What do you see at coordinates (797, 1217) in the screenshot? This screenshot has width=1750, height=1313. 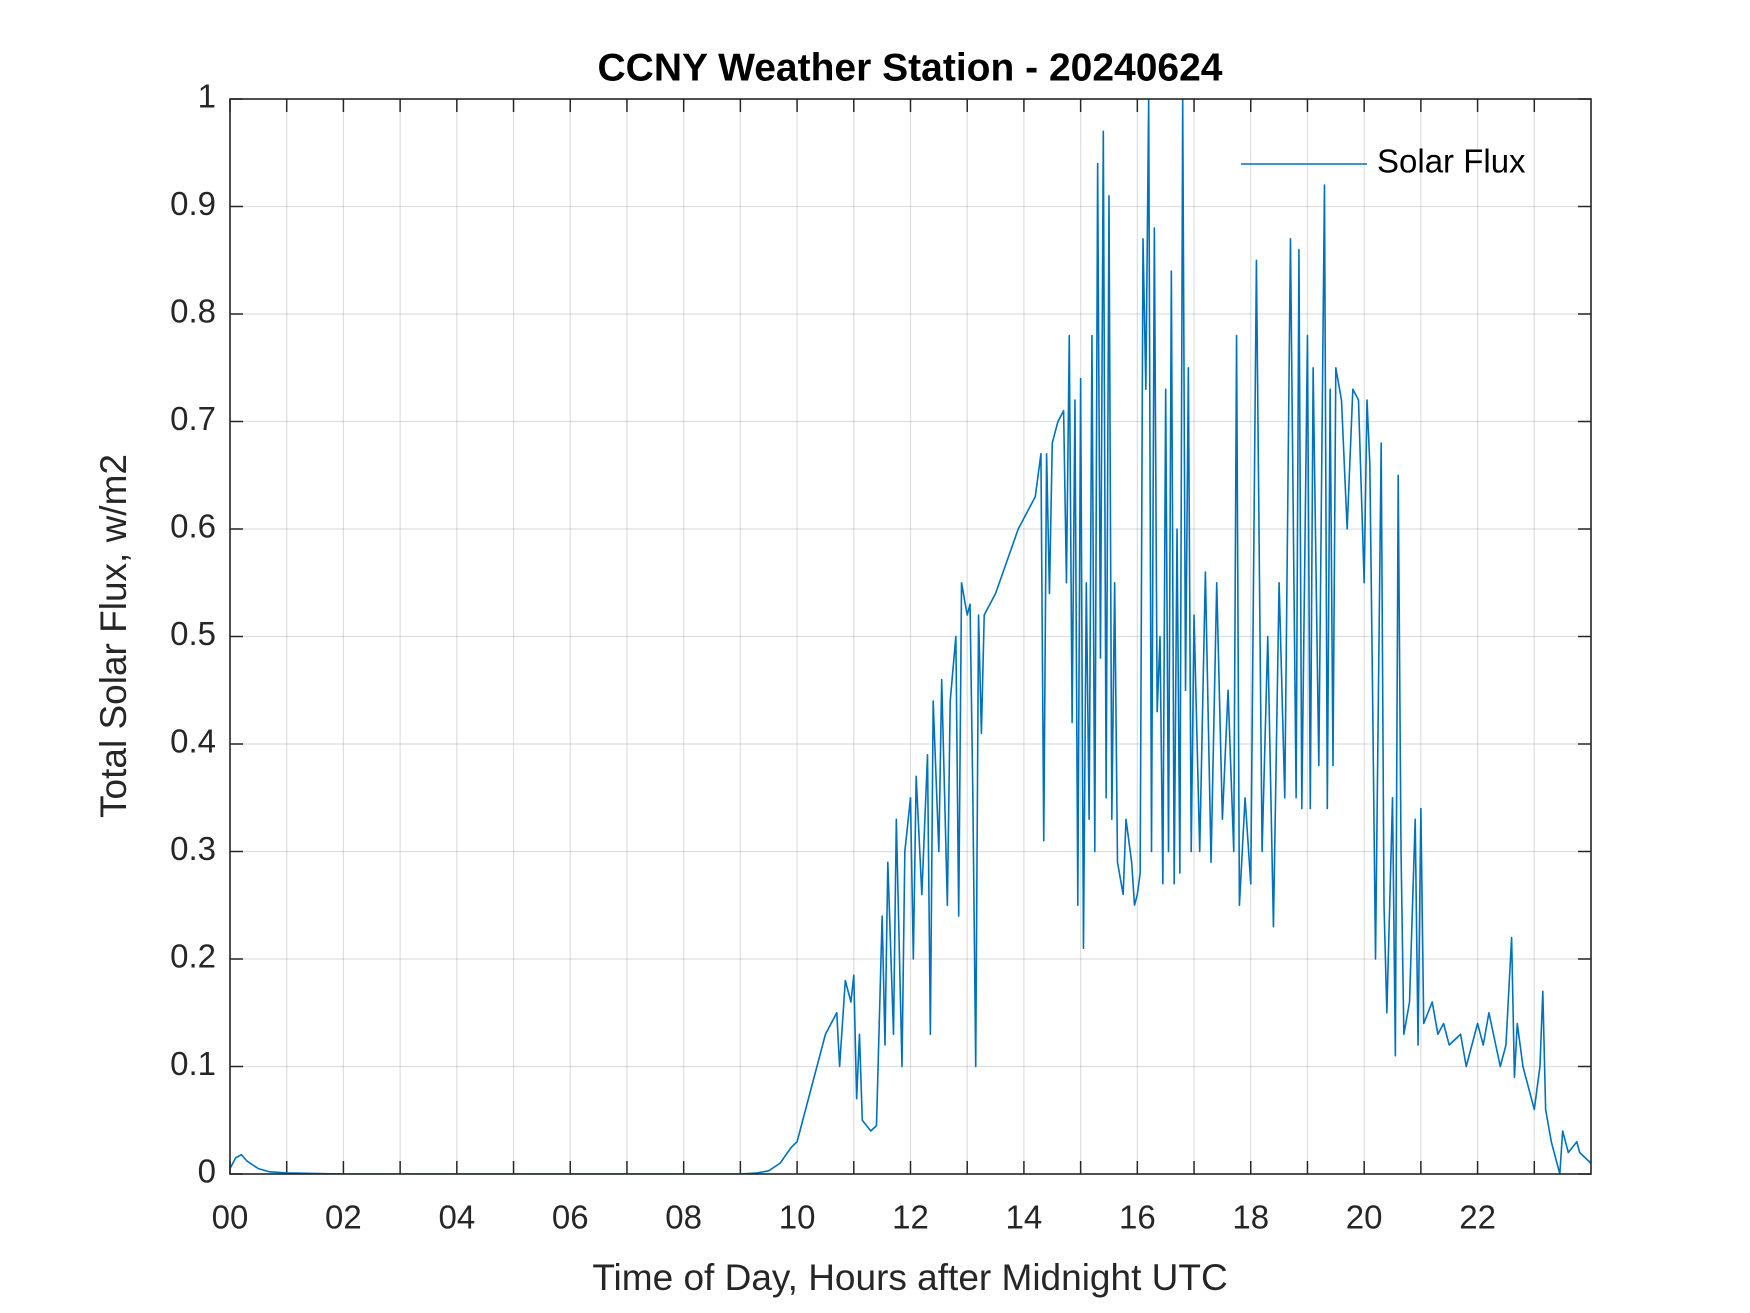 I see `x-tick-label: 10` at bounding box center [797, 1217].